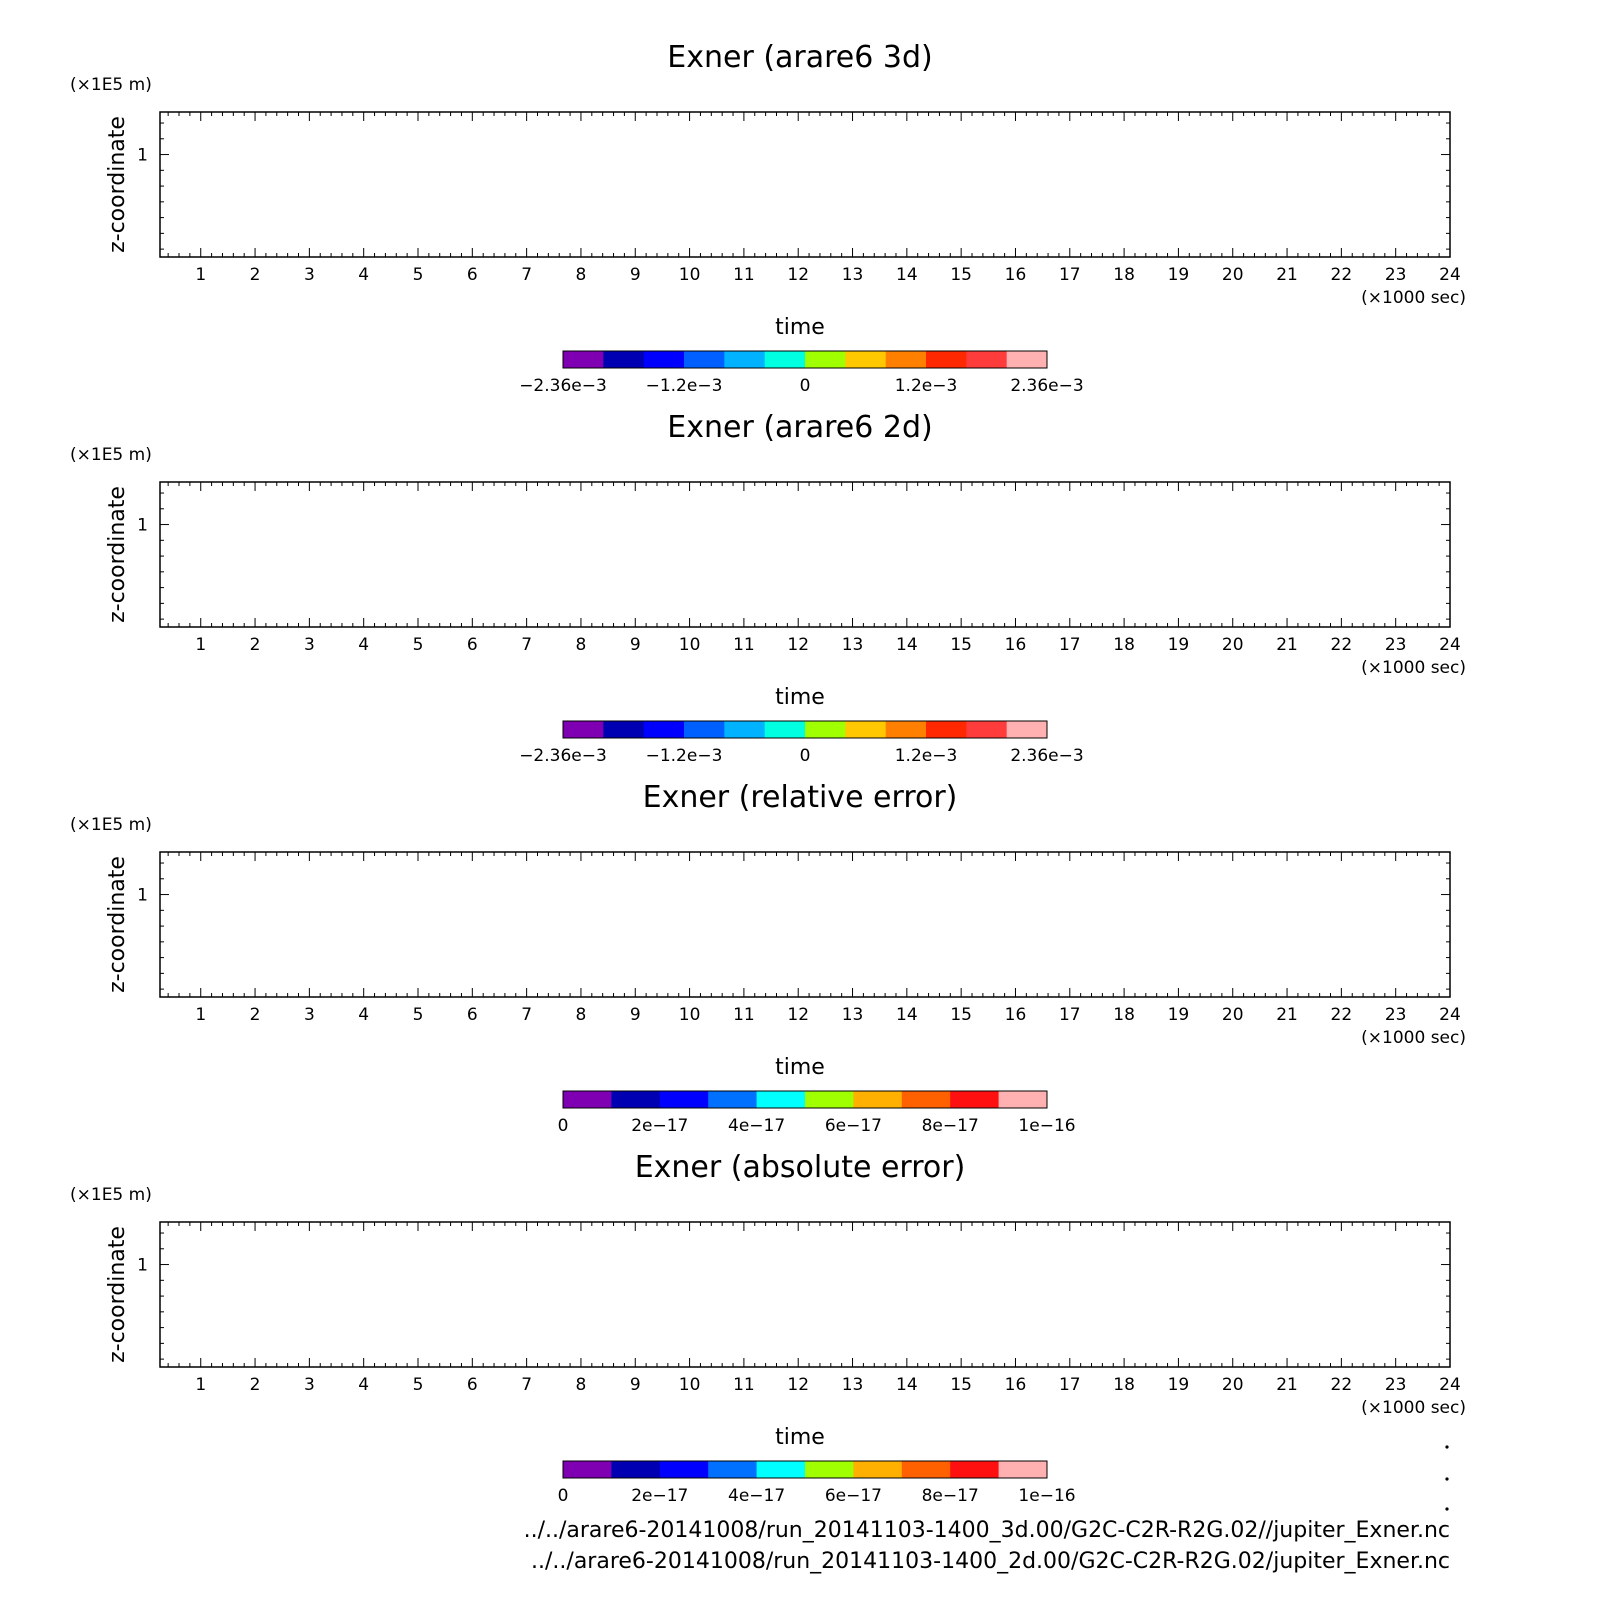 The height and width of the screenshot is (1604, 1604). Describe the element at coordinates (744, 1015) in the screenshot. I see `x-tick-label: 11` at that location.